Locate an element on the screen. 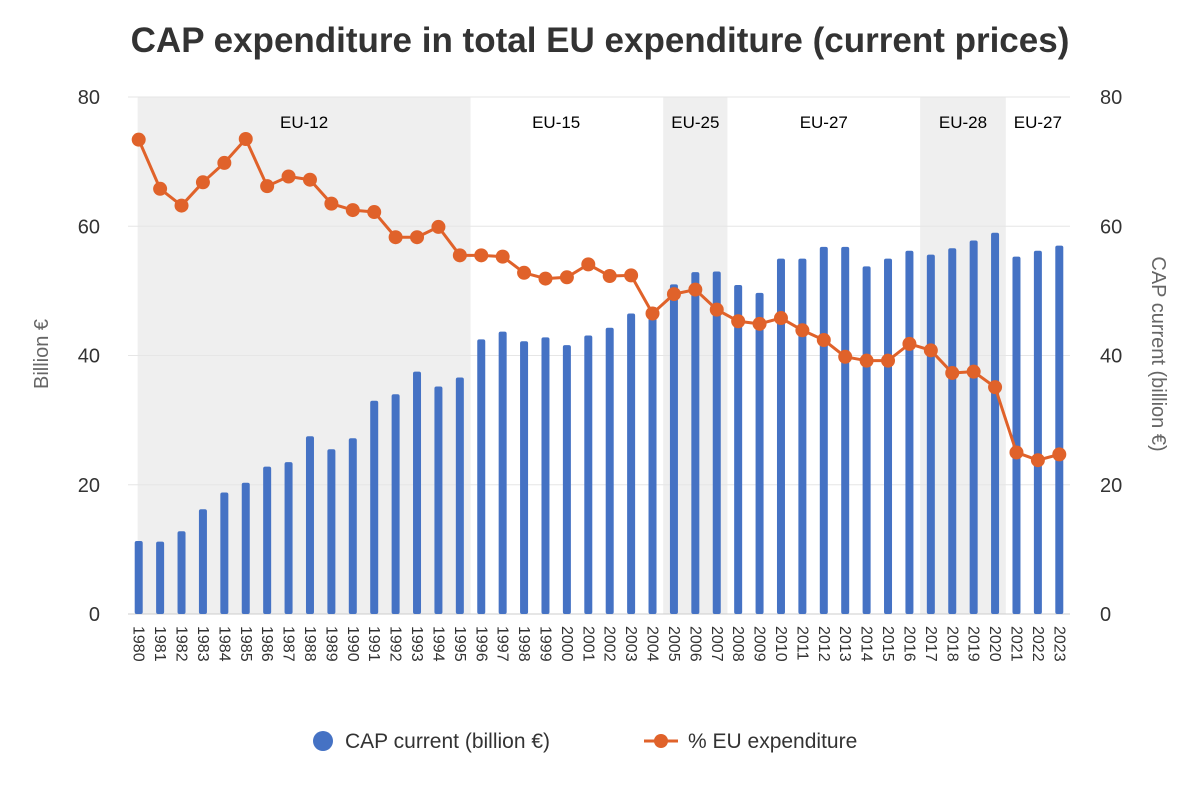  era-label: EU-25 is located at coordinates (695, 122).